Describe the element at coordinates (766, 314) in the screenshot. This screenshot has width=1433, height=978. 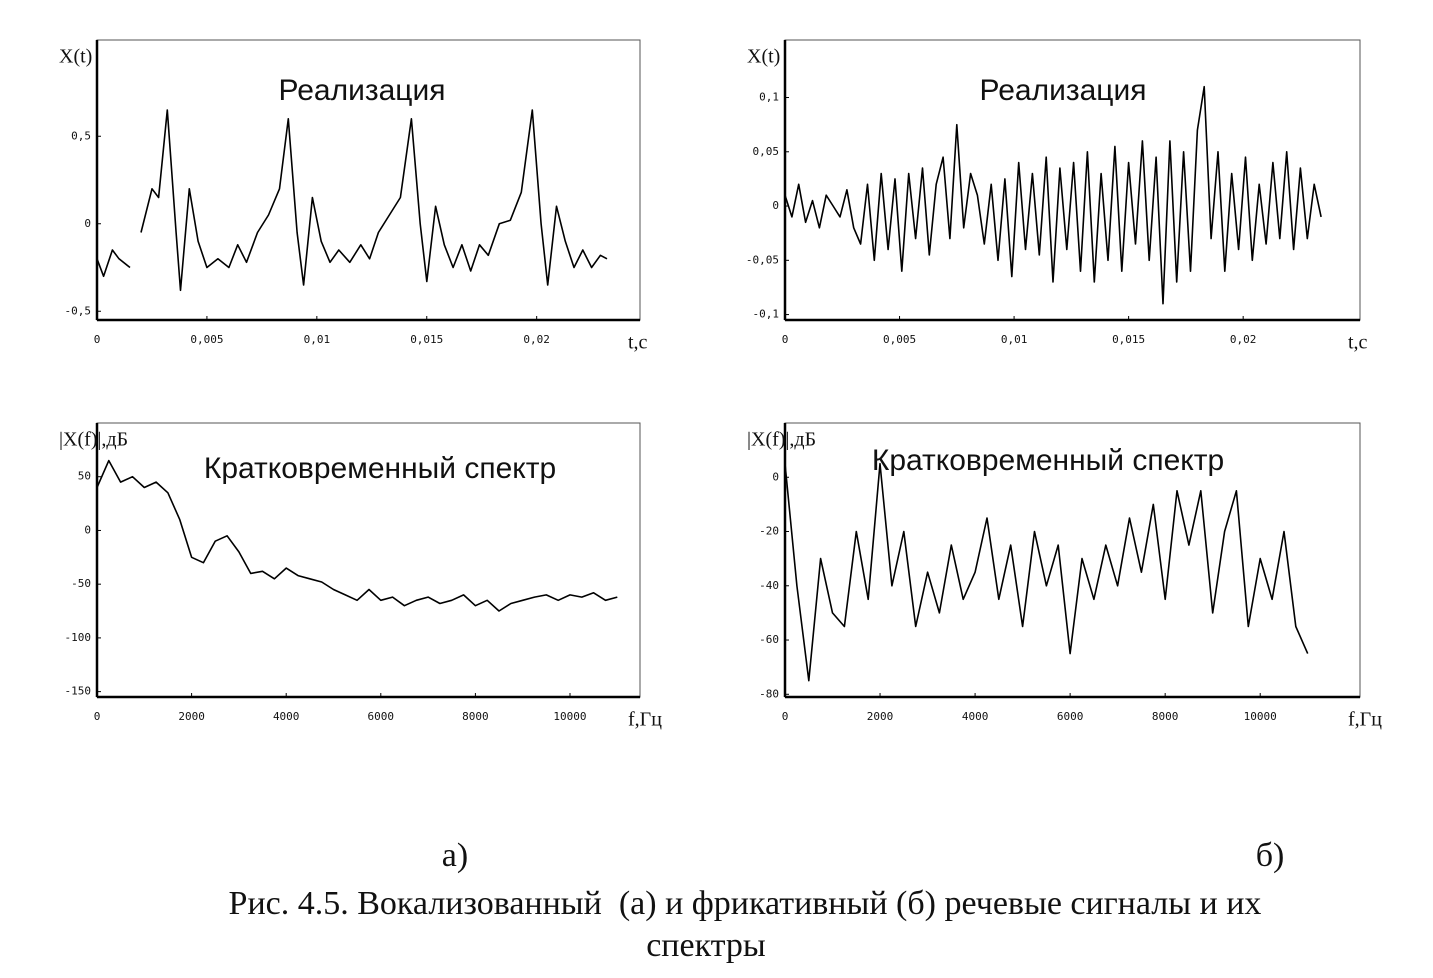
I see `y-tick-label: -0,1` at that location.